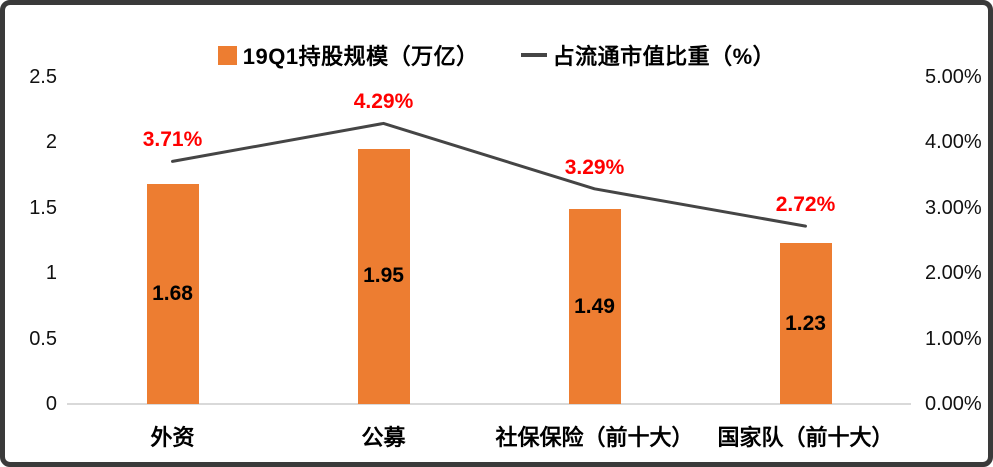 This screenshot has width=993, height=467. I want to click on x-axis-label: 外资, so click(172, 437).